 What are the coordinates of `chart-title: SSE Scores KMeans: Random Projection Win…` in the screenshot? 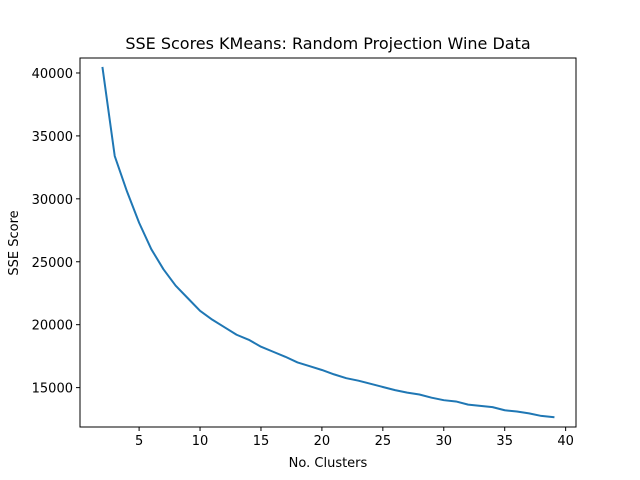 It's located at (327, 43).